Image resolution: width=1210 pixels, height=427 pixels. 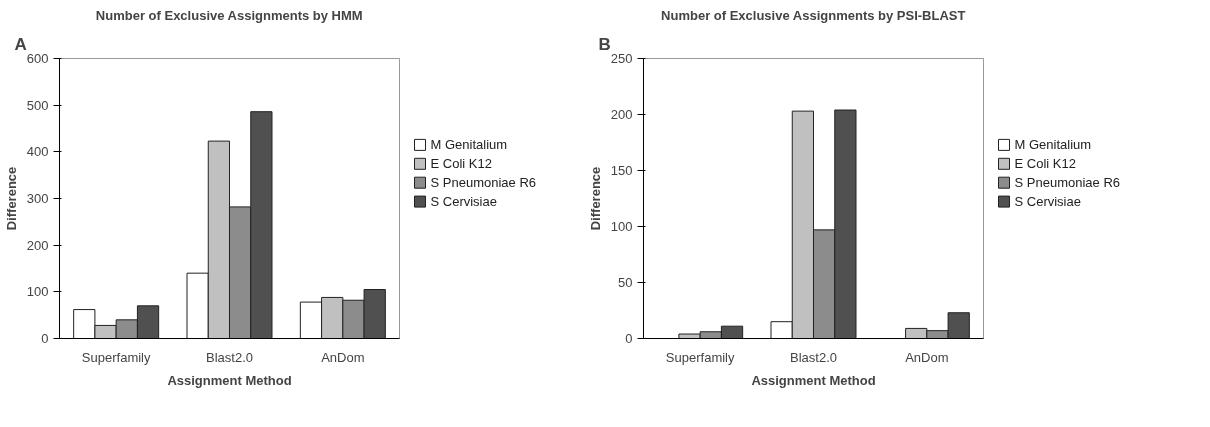 What do you see at coordinates (20, 44) in the screenshot?
I see `text: A` at bounding box center [20, 44].